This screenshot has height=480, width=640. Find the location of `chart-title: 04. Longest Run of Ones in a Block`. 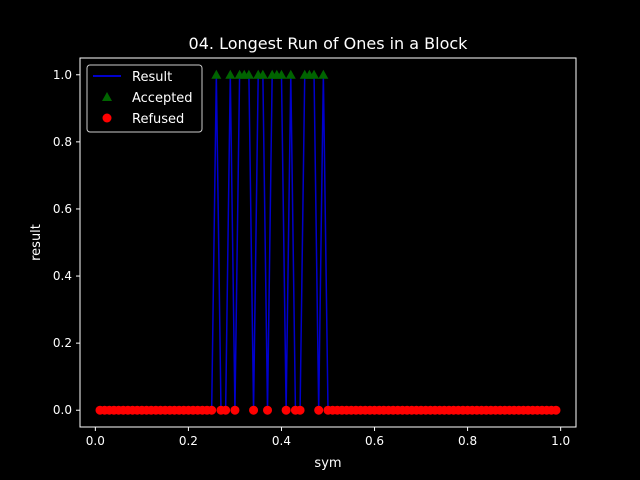

chart-title: 04. Longest Run of Ones in a Block is located at coordinates (329, 43).